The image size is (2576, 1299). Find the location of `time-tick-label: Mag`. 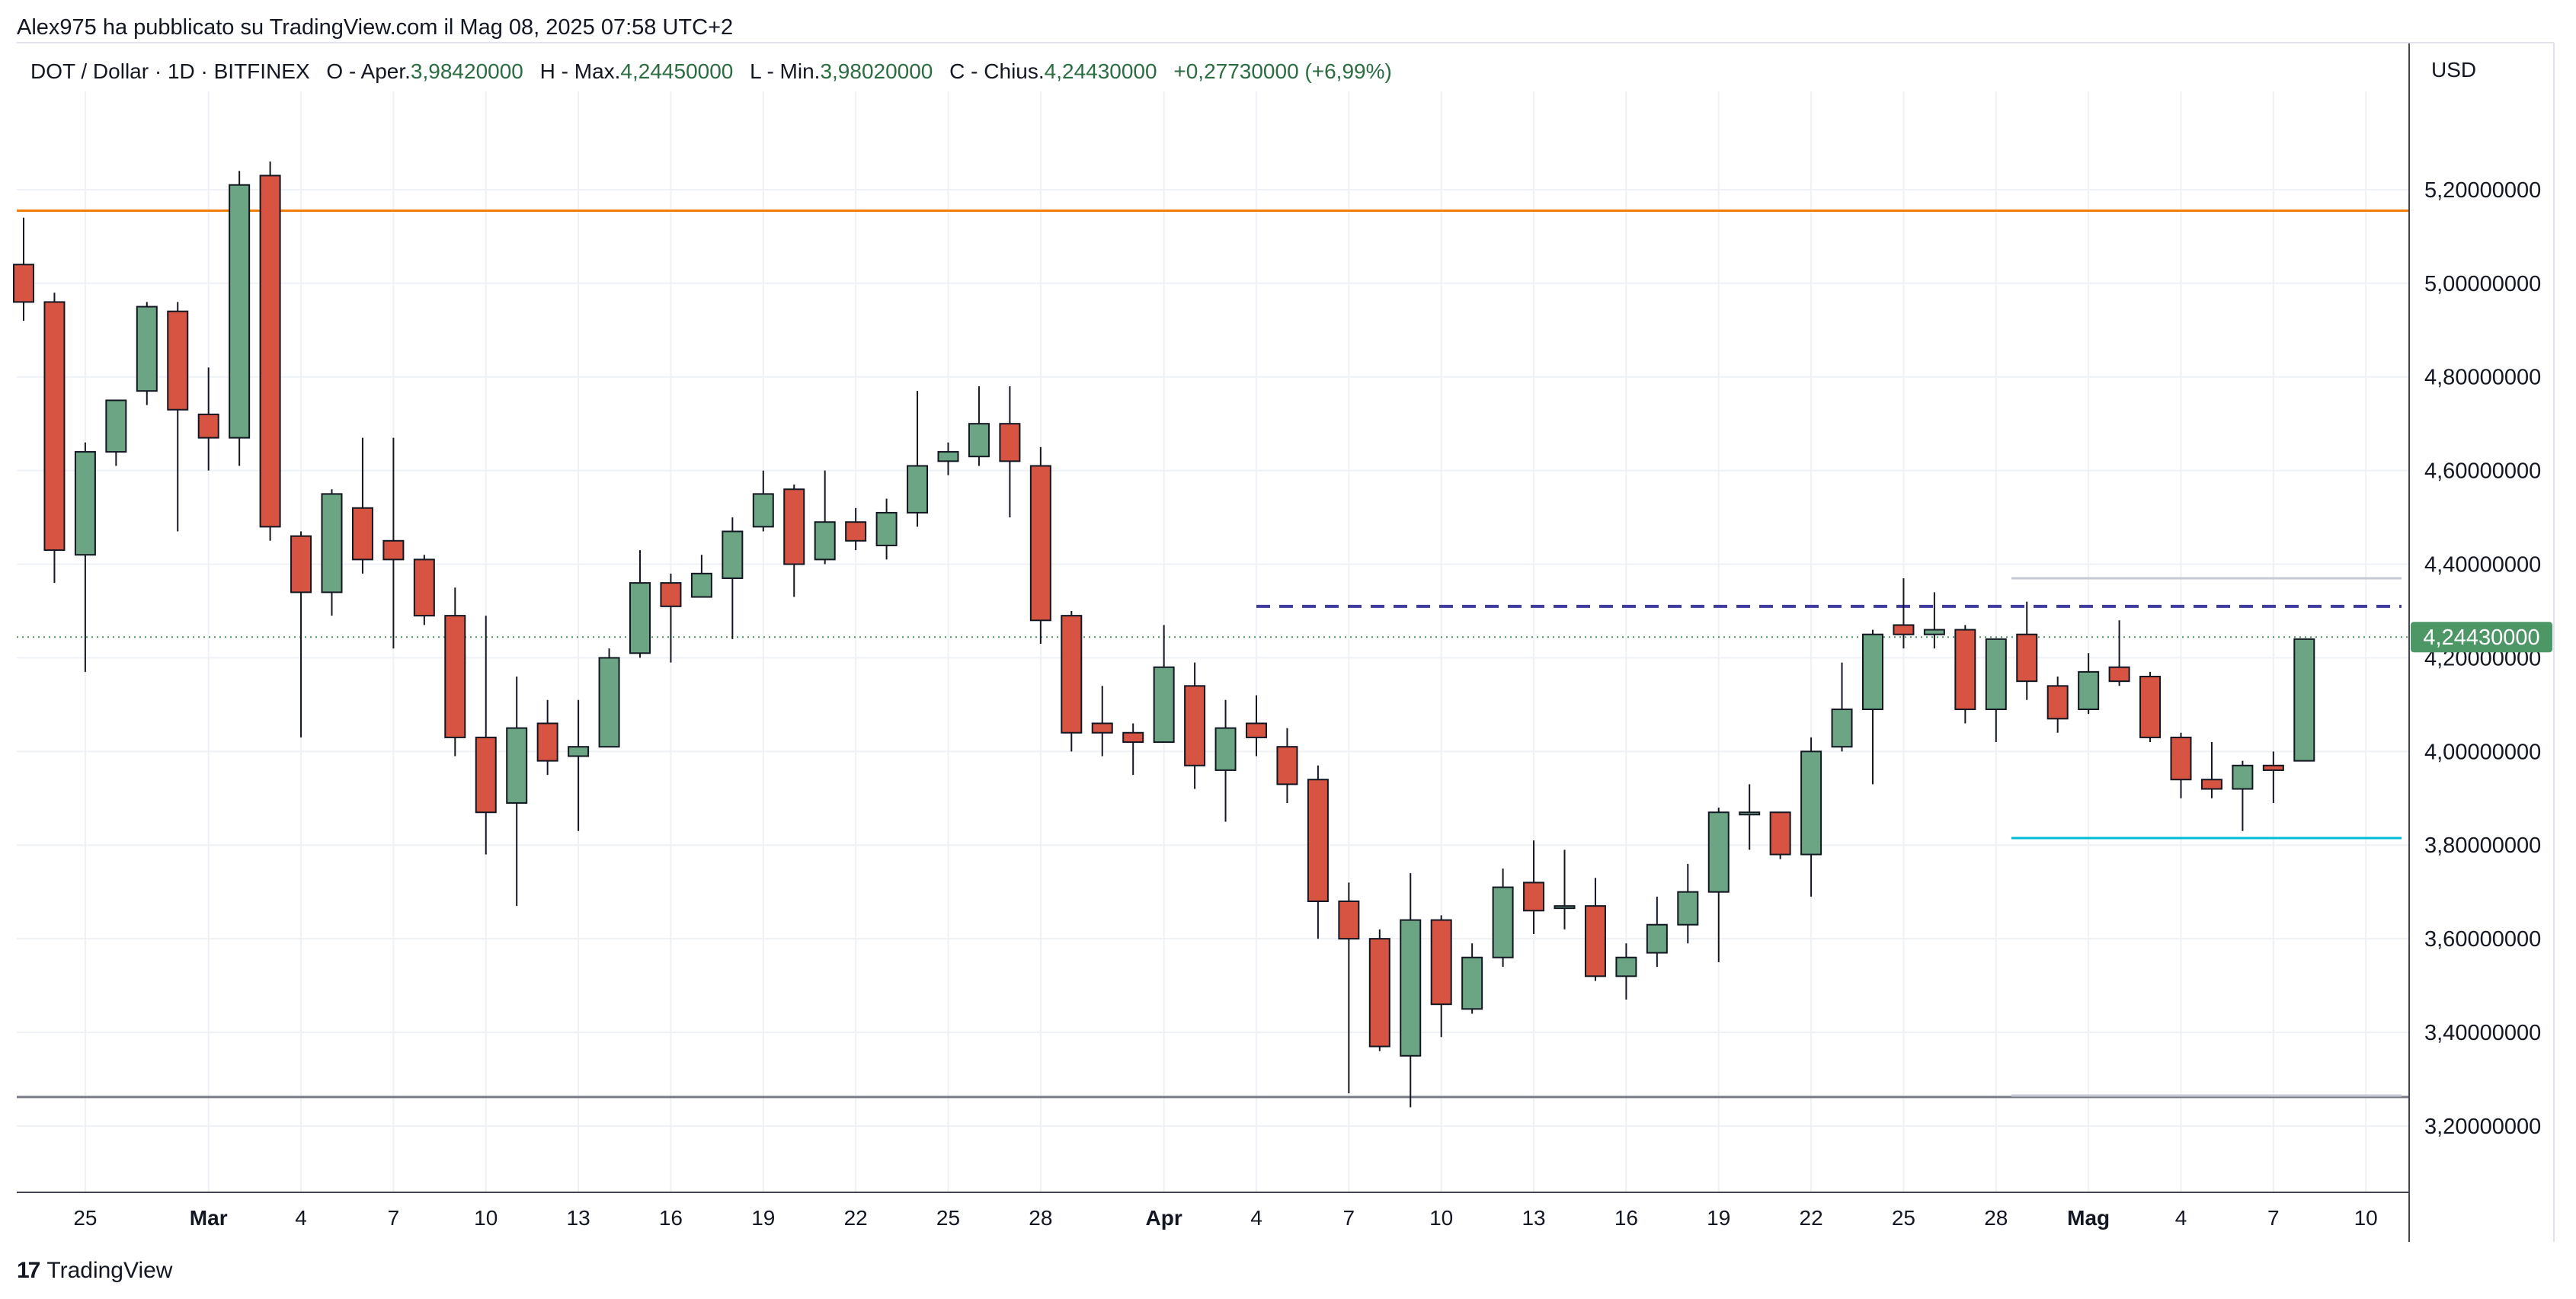

time-tick-label: Mag is located at coordinates (2088, 1218).